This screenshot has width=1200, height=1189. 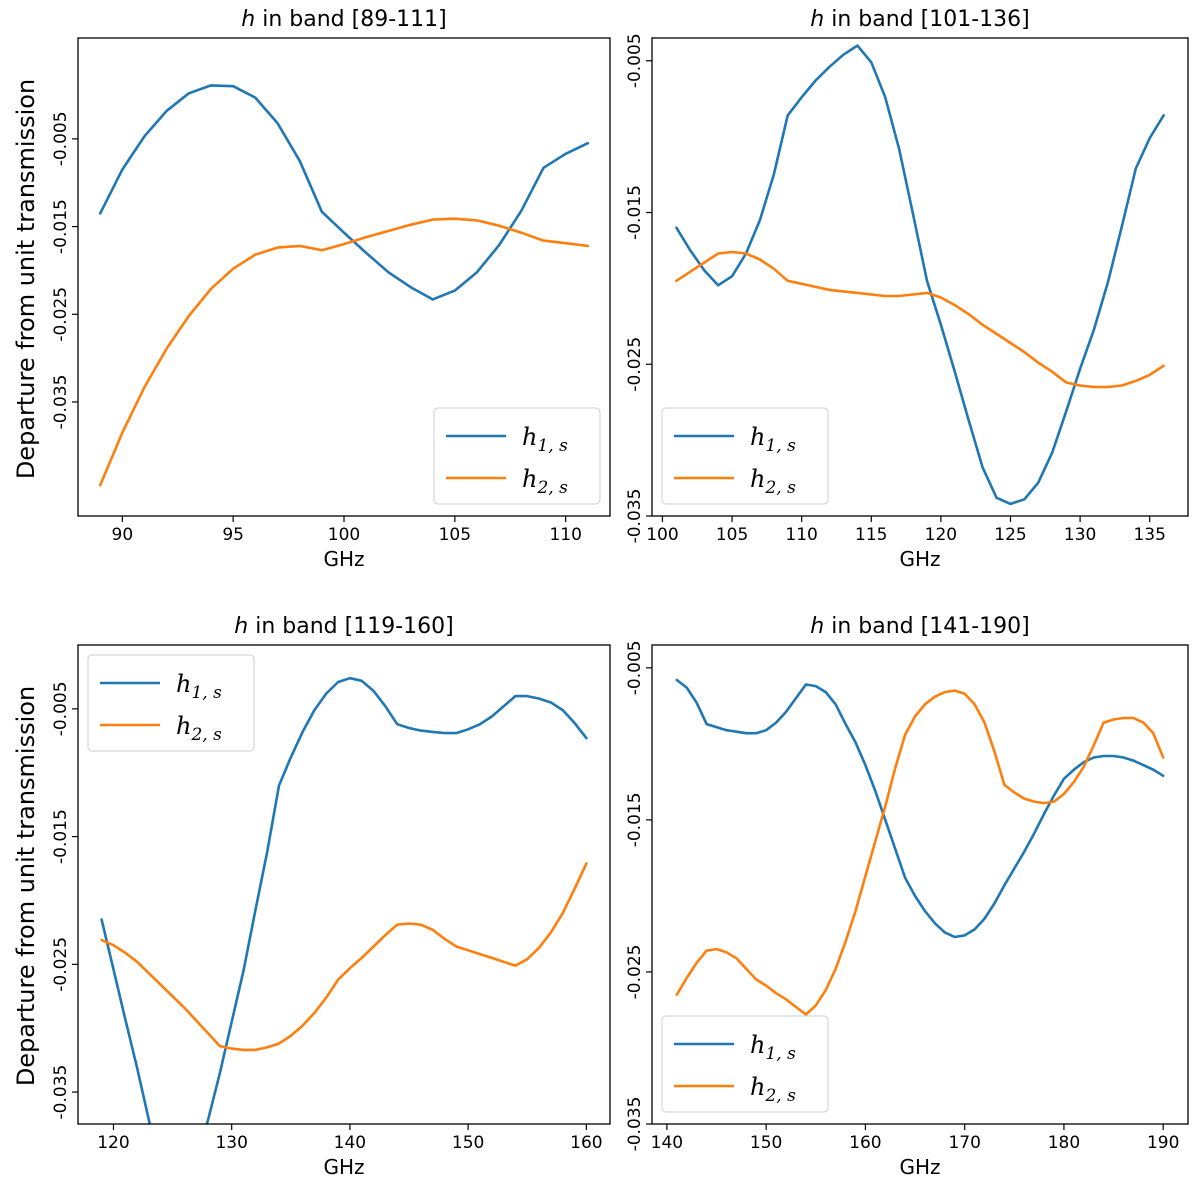 What do you see at coordinates (1064, 1143) in the screenshot?
I see `x-tick-label: 180` at bounding box center [1064, 1143].